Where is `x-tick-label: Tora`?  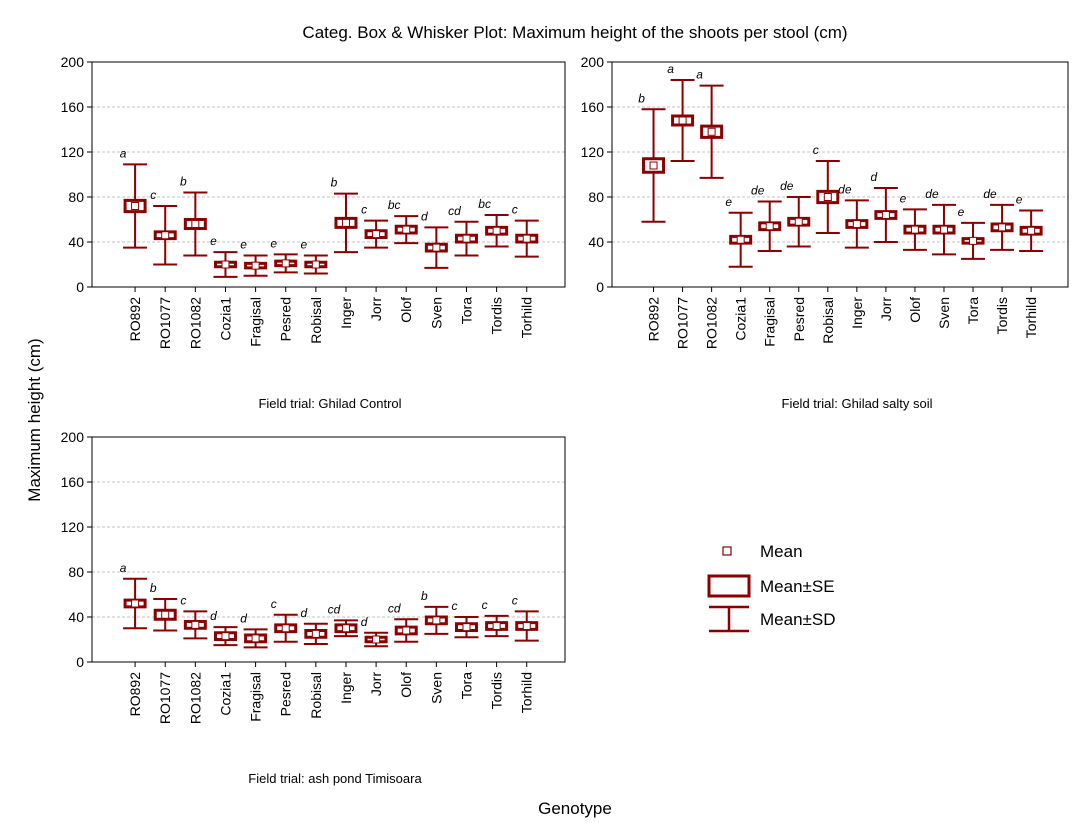 x-tick-label: Tora is located at coordinates (466, 685).